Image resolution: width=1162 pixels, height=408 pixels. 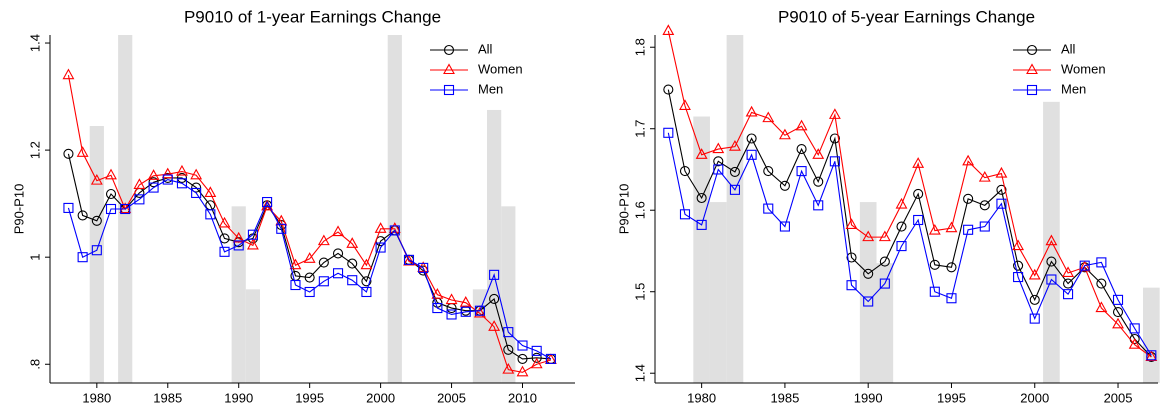 I want to click on y-tick-label: 1.6, so click(x=639, y=210).